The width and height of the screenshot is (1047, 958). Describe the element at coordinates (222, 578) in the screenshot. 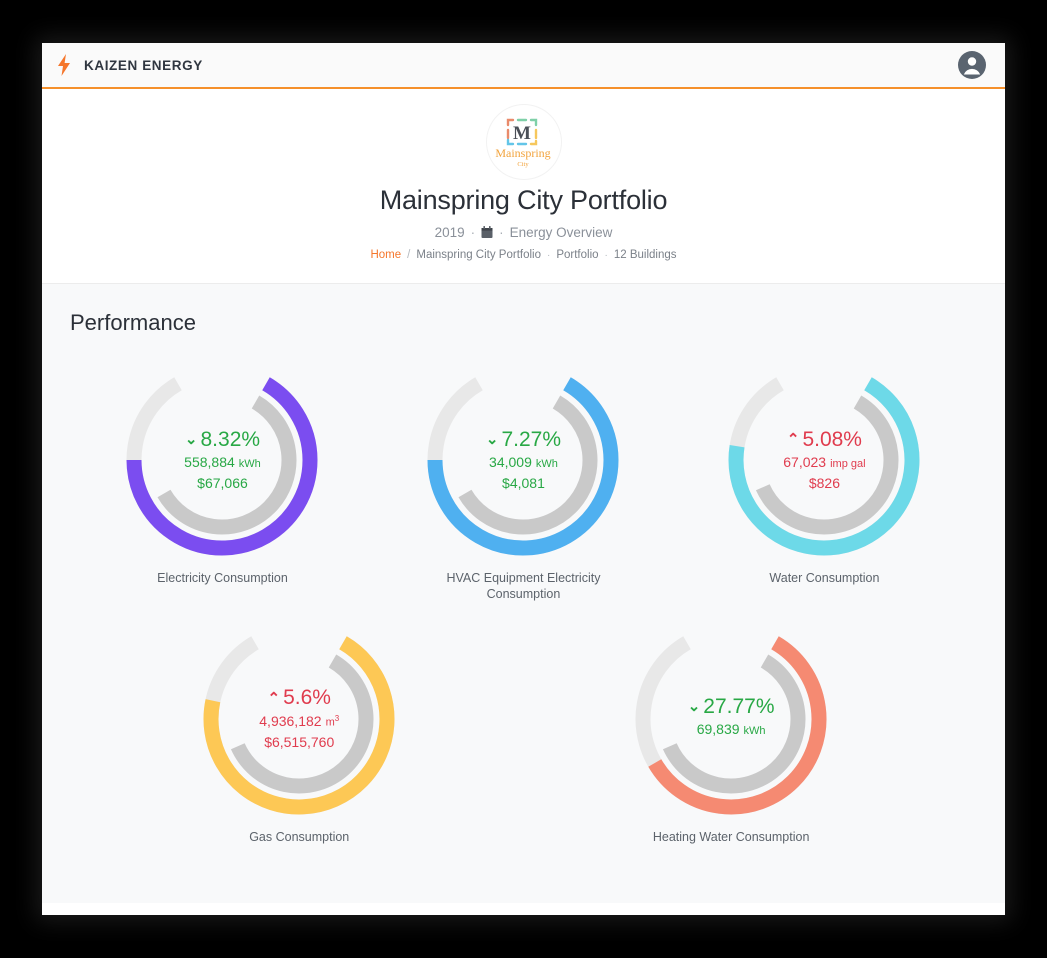

I see `gauge-label: Electricity Consumption` at that location.